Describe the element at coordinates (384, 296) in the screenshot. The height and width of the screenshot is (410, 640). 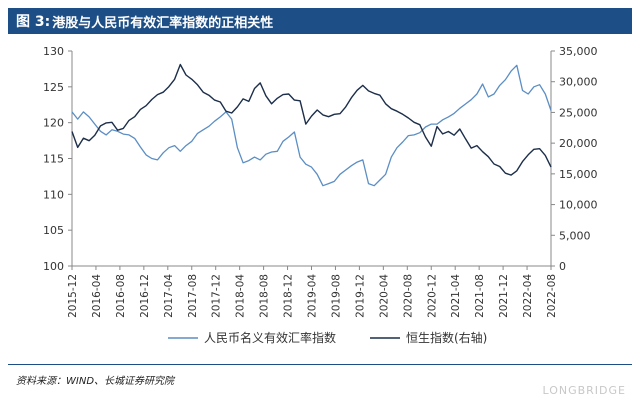
I see `x-tick-label: 2020-04` at that location.